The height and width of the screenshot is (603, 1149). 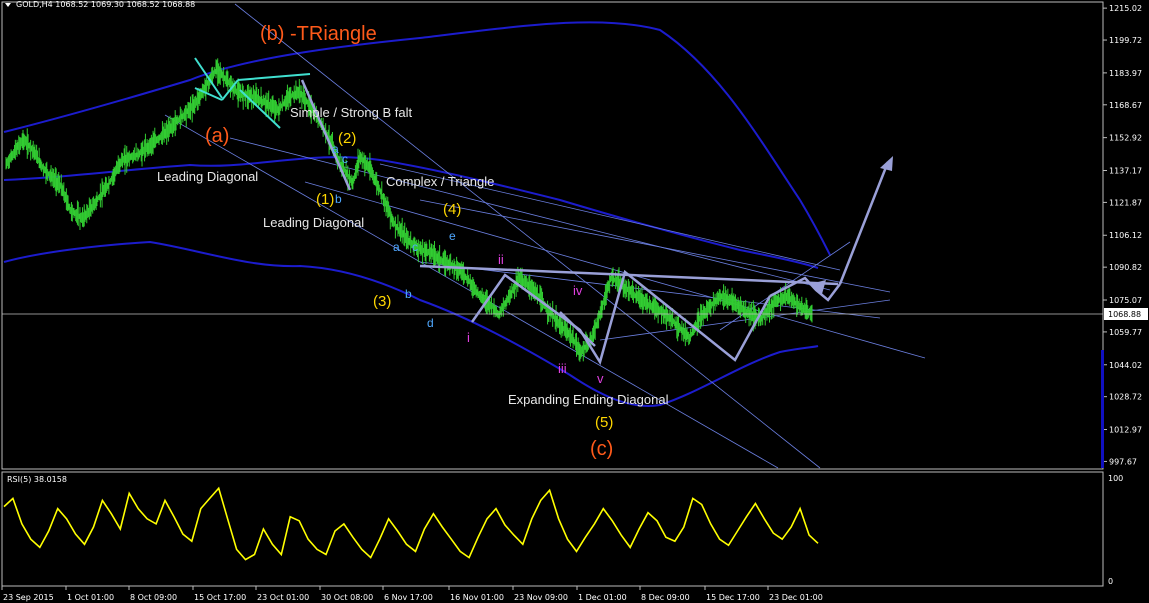 What do you see at coordinates (347, 138) in the screenshot?
I see `label-wave-2: (2)` at bounding box center [347, 138].